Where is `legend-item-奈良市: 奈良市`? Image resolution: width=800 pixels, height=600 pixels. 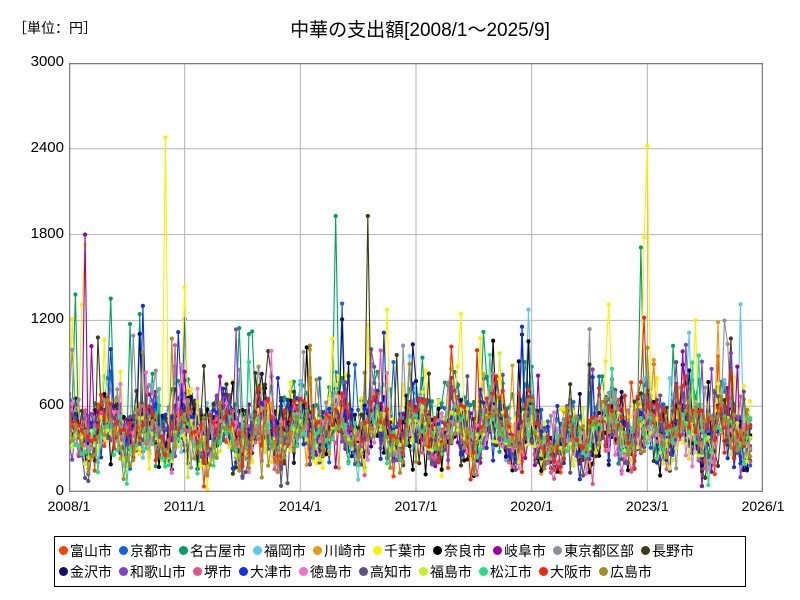 legend-item-奈良市: 奈良市 is located at coordinates (459, 551).